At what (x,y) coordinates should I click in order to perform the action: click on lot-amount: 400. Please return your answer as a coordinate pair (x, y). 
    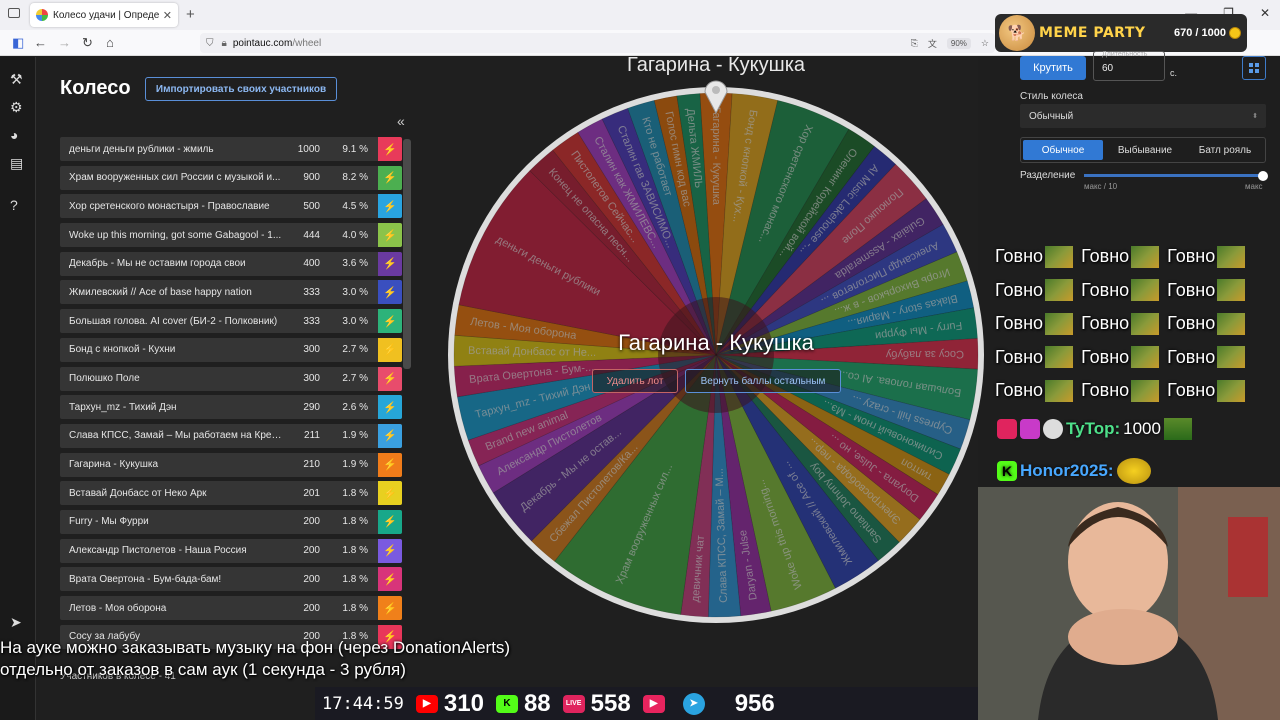
    Looking at the image, I should click on (311, 264).